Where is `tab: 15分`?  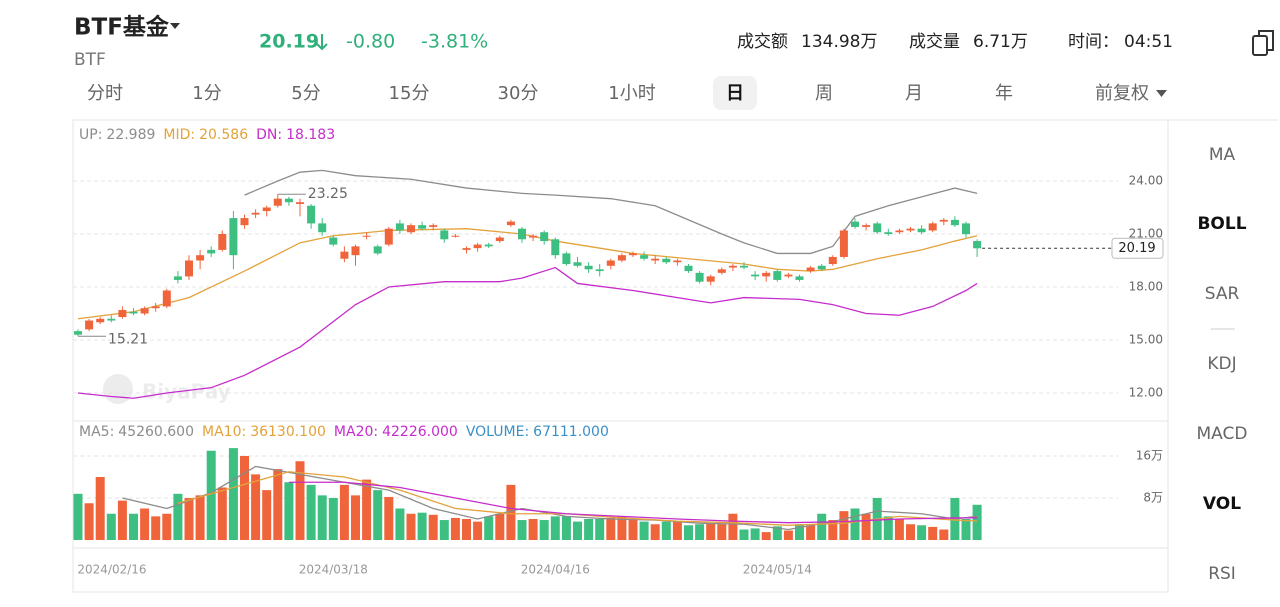
tab: 15分 is located at coordinates (409, 93).